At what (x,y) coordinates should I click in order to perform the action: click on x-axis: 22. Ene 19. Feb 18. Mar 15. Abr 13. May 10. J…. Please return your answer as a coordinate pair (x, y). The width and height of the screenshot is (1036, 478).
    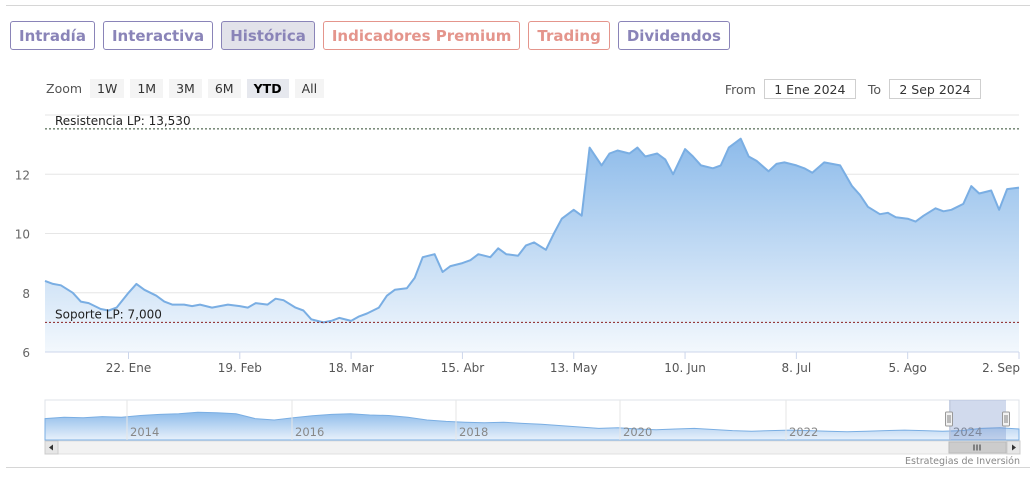
    Looking at the image, I should click on (563, 363).